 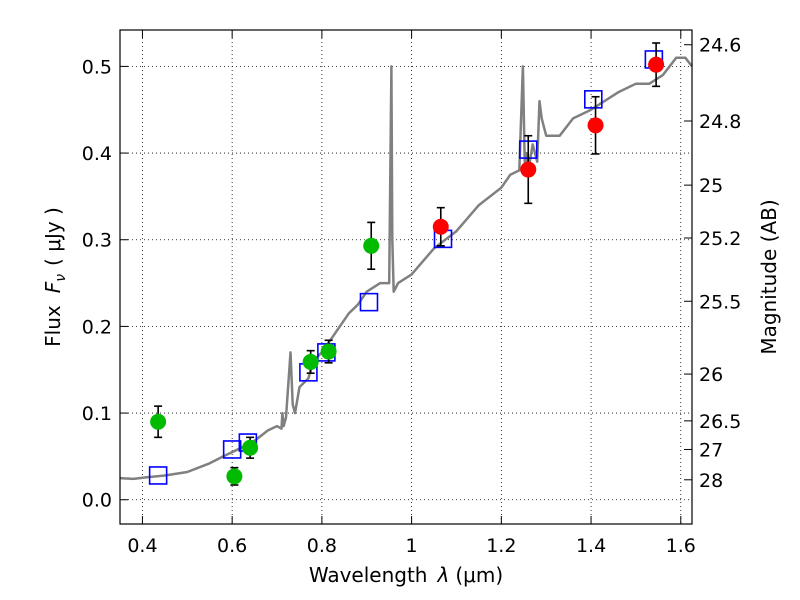 What do you see at coordinates (97, 327) in the screenshot?
I see `y-tick-label: 0.2` at bounding box center [97, 327].